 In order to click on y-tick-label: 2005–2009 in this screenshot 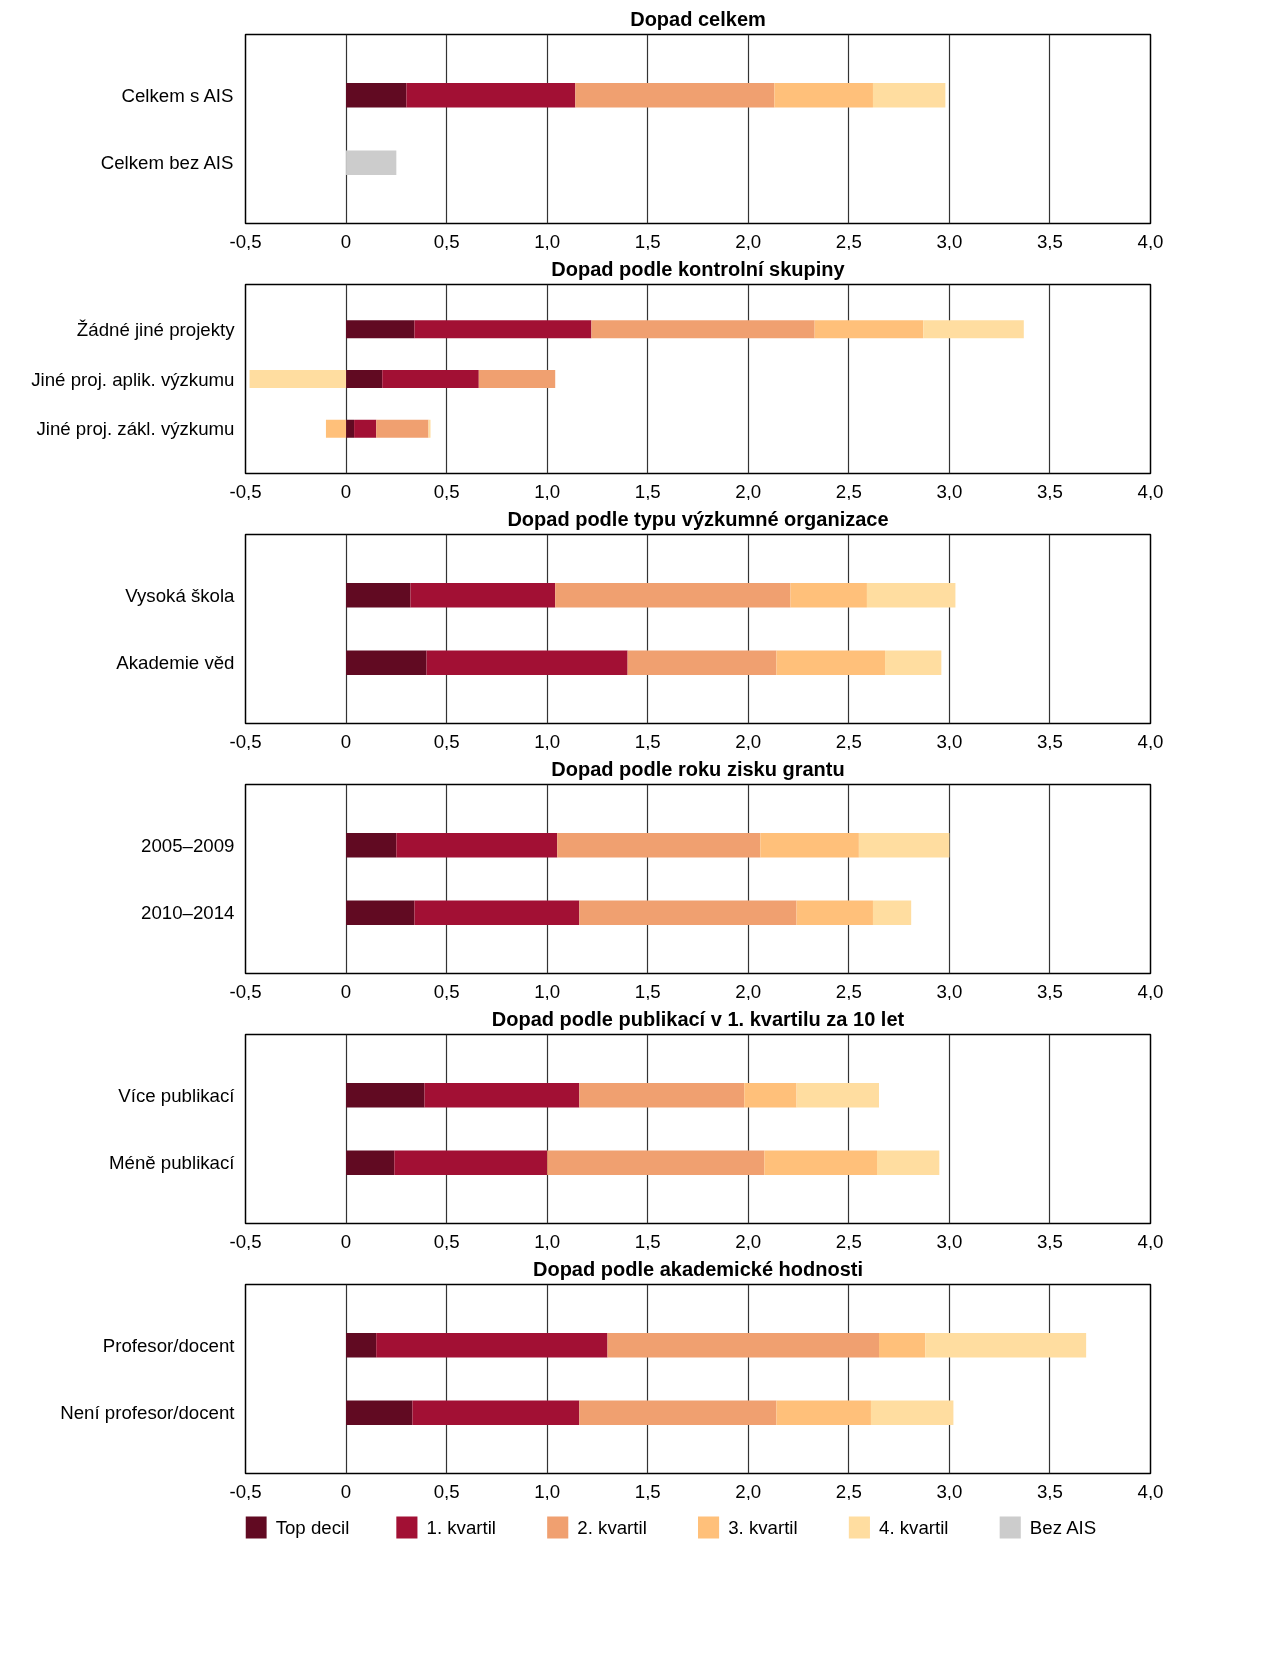, I will do `click(188, 845)`.